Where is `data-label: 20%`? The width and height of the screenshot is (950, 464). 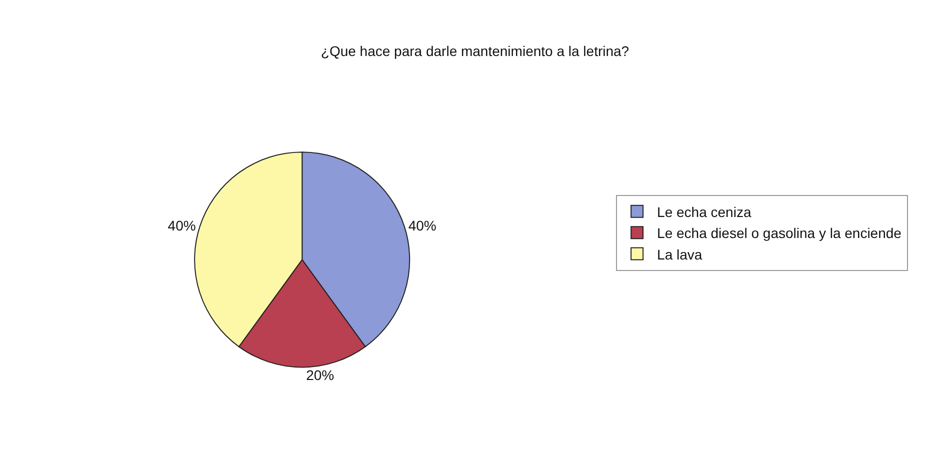 data-label: 20% is located at coordinates (320, 375).